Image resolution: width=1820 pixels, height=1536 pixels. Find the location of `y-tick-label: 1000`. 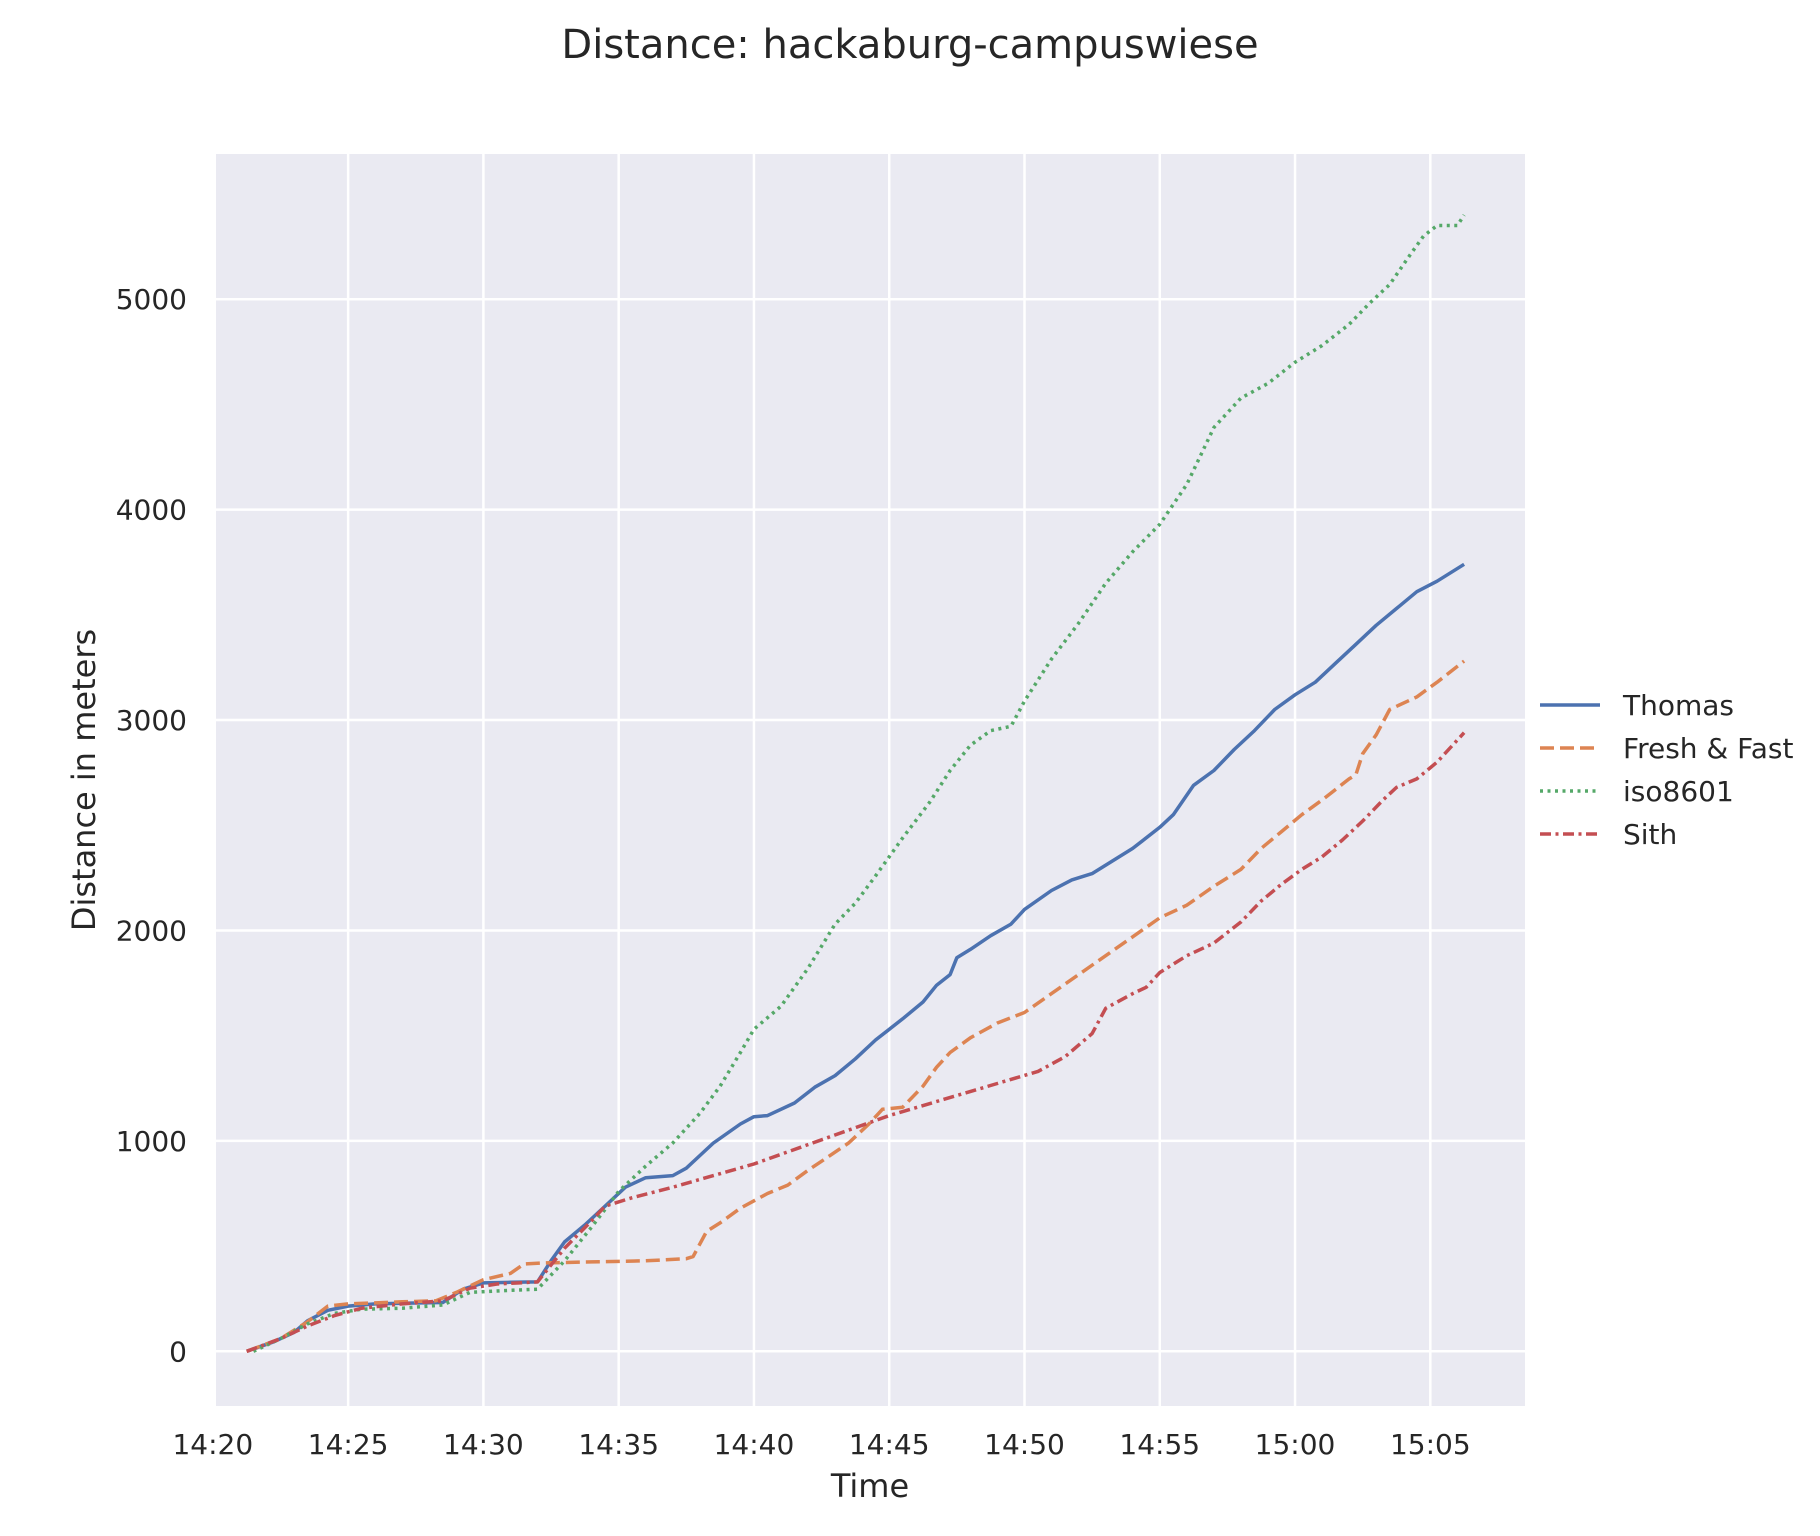

y-tick-label: 1000 is located at coordinates (151, 1141).